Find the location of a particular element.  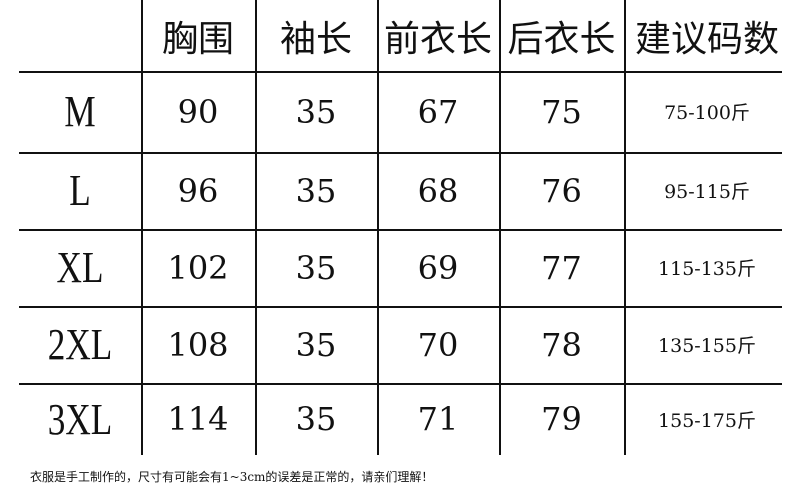

chest-value: 114 is located at coordinates (198, 419).